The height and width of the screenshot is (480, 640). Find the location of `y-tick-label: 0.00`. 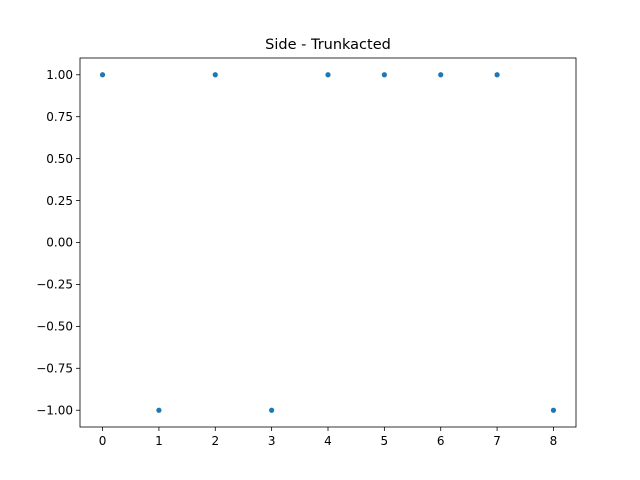

y-tick-label: 0.00 is located at coordinates (59, 243).